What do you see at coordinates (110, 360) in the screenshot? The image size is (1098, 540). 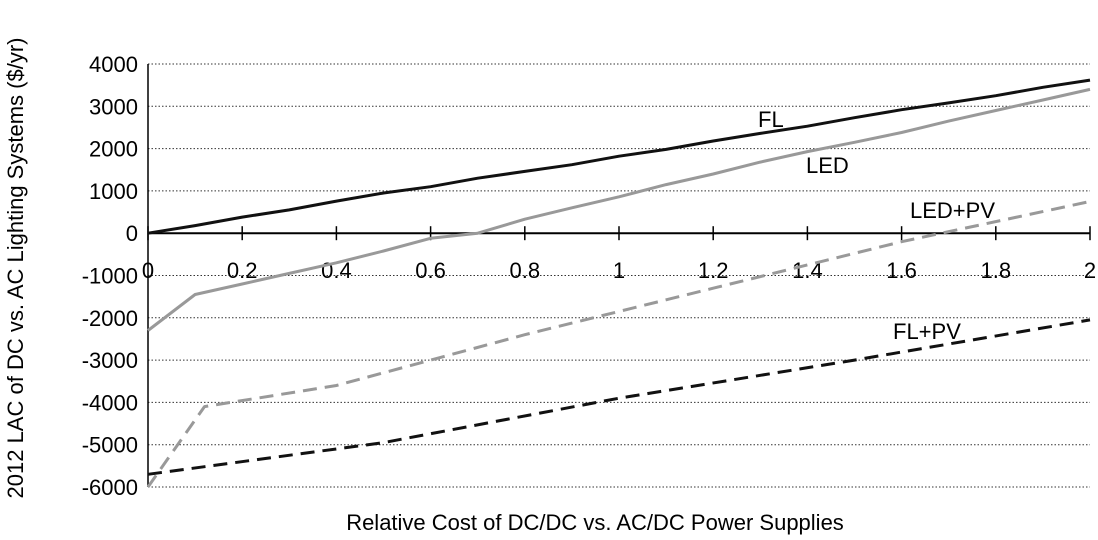 I see `y-tick-label: -3000` at bounding box center [110, 360].